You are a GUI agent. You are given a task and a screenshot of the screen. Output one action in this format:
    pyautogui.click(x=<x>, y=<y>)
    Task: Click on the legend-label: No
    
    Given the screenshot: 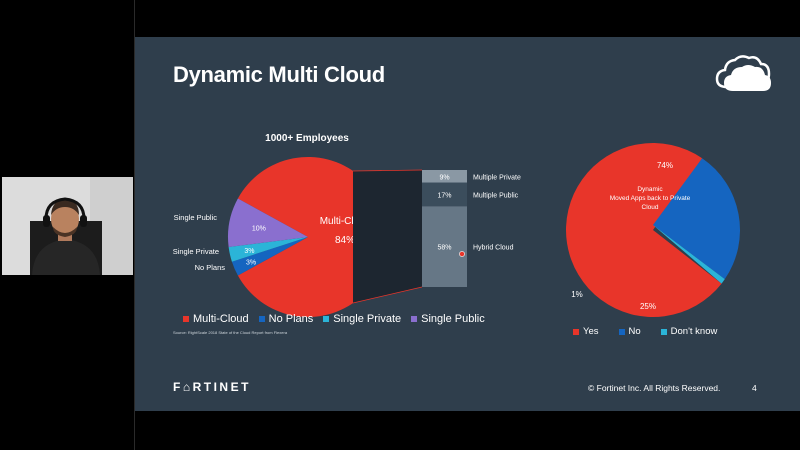 What is the action you would take?
    pyautogui.click(x=634, y=331)
    